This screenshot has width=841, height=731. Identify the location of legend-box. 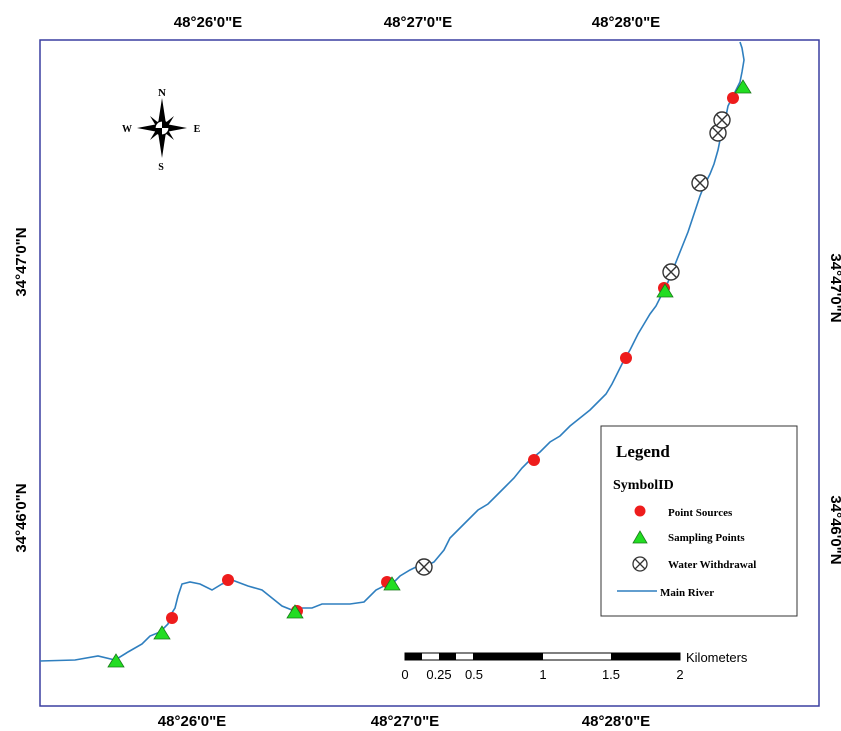
(699, 521).